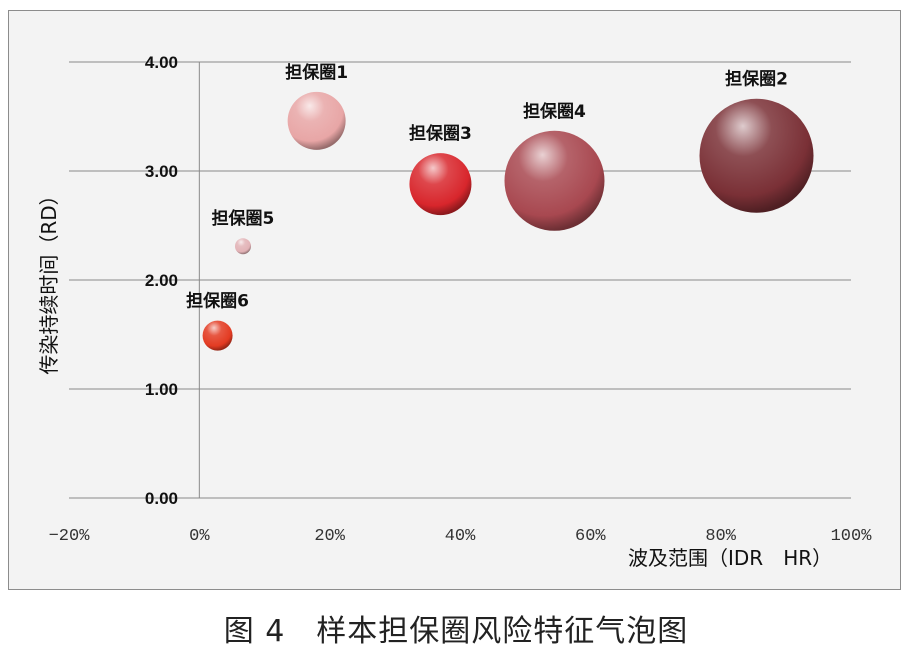 The image size is (912, 656). Describe the element at coordinates (161, 498) in the screenshot. I see `y-tick-label: 0.00` at that location.